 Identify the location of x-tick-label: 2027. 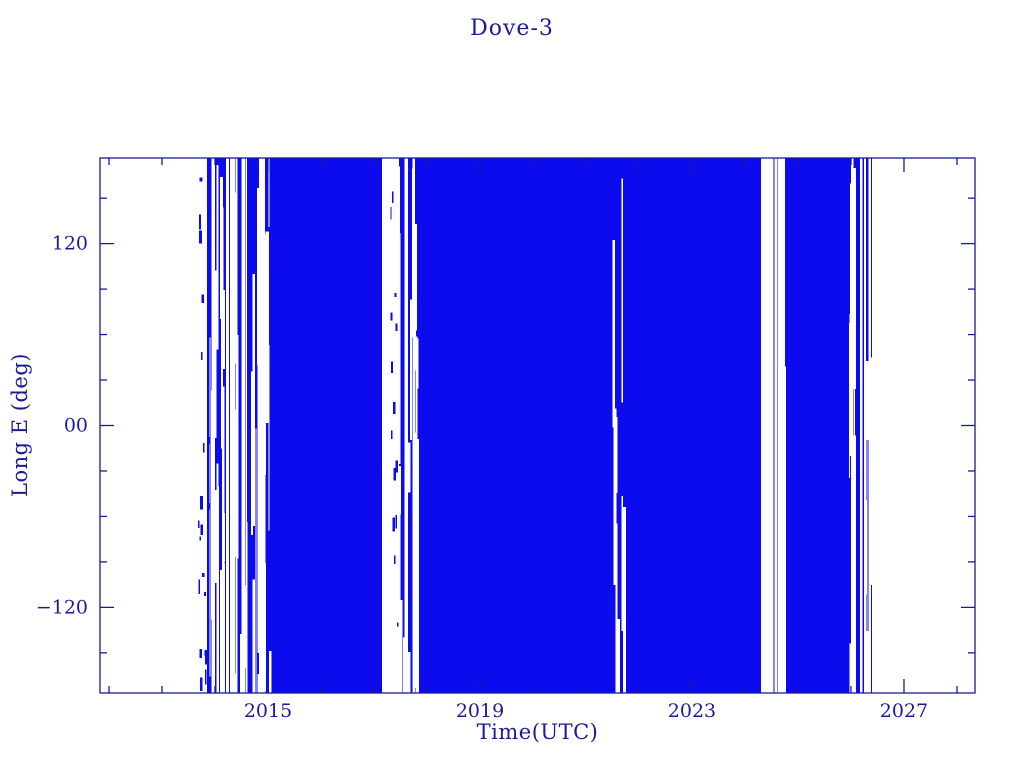
(904, 711).